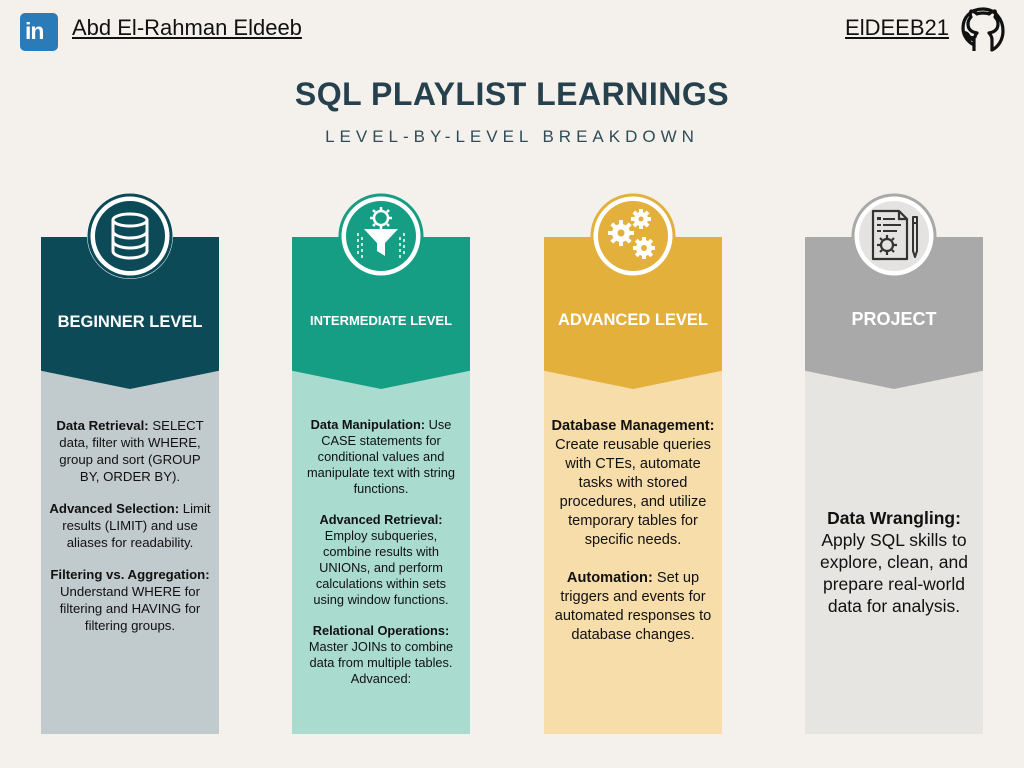  I want to click on linkedin-glyph: in, so click(34, 31).